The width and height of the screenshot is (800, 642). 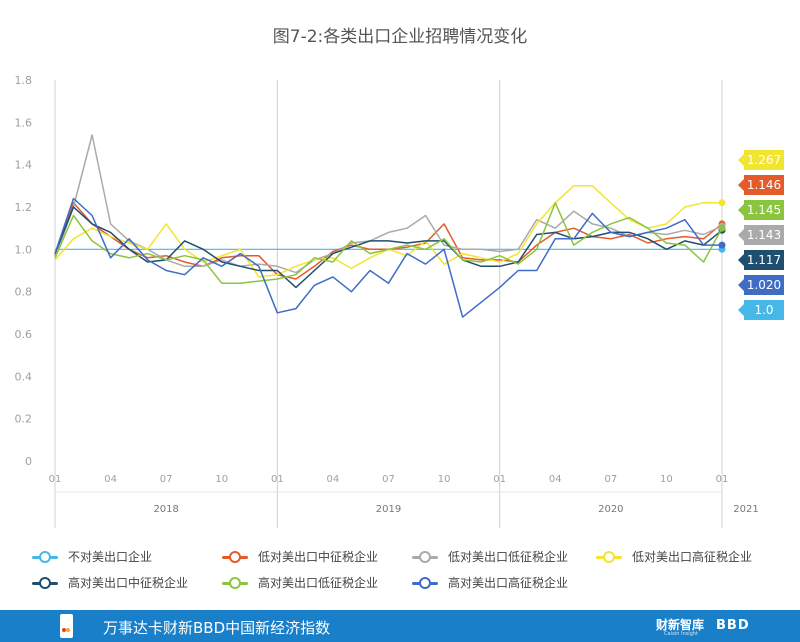 I want to click on legend-item: 低对美出口高征税企业, so click(x=674, y=556).